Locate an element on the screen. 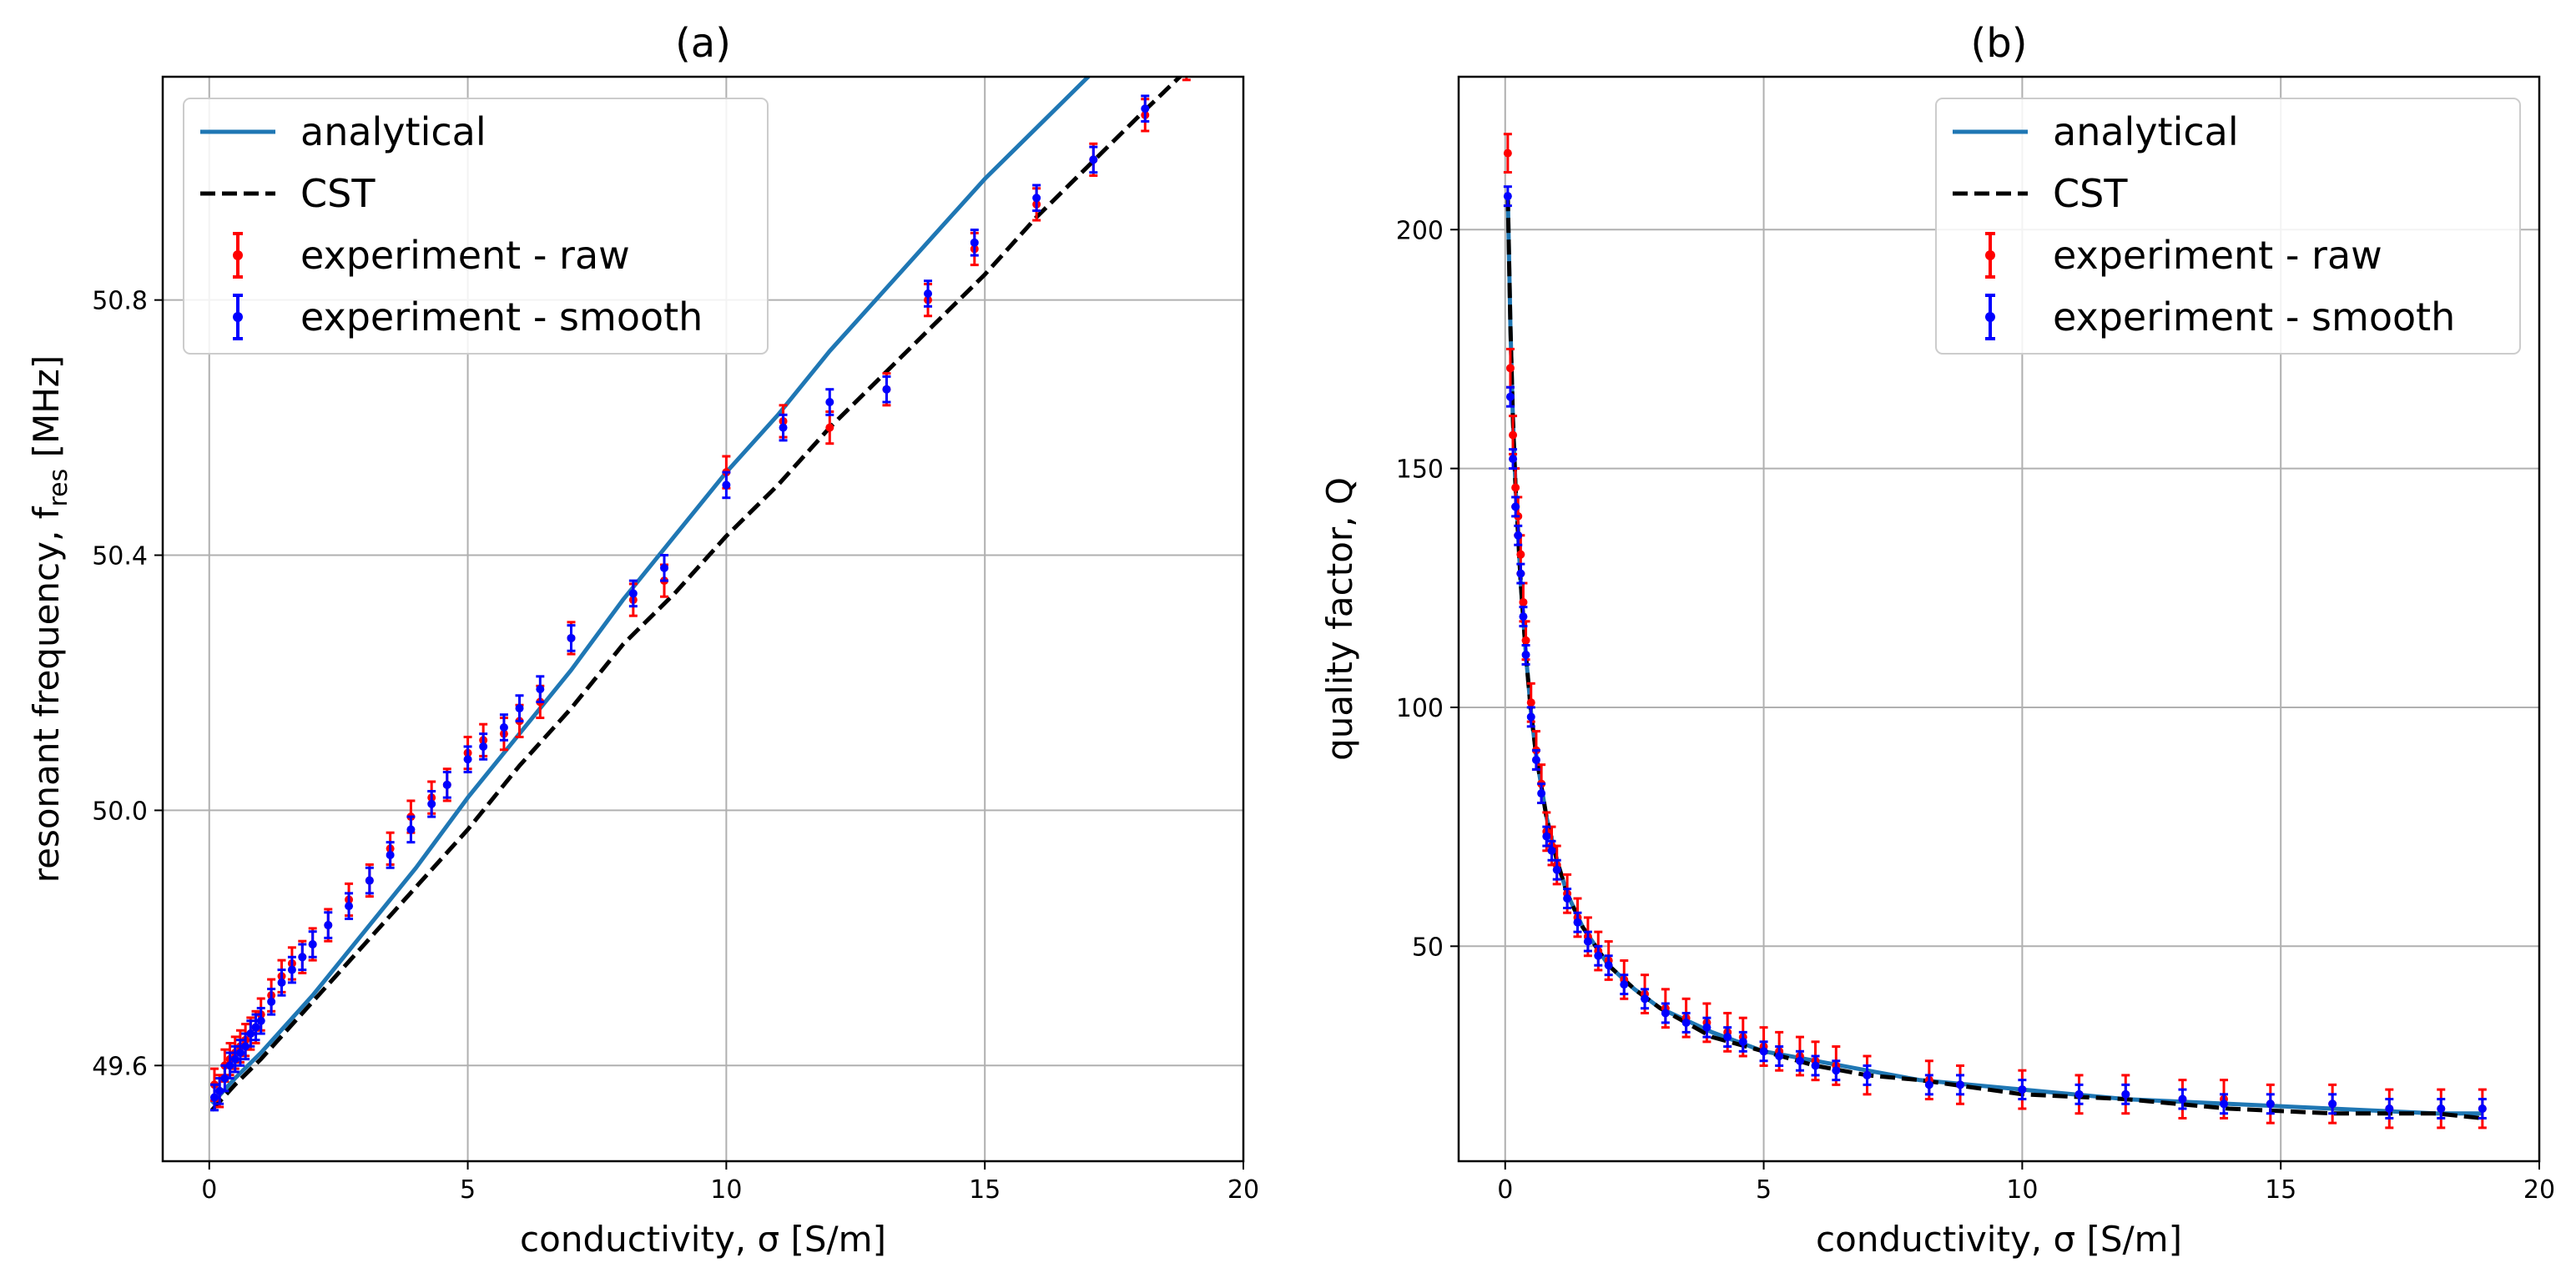 This screenshot has height=1283, width=2576. y-axis-label-main: resonant frequency, f is located at coordinates (46, 694).